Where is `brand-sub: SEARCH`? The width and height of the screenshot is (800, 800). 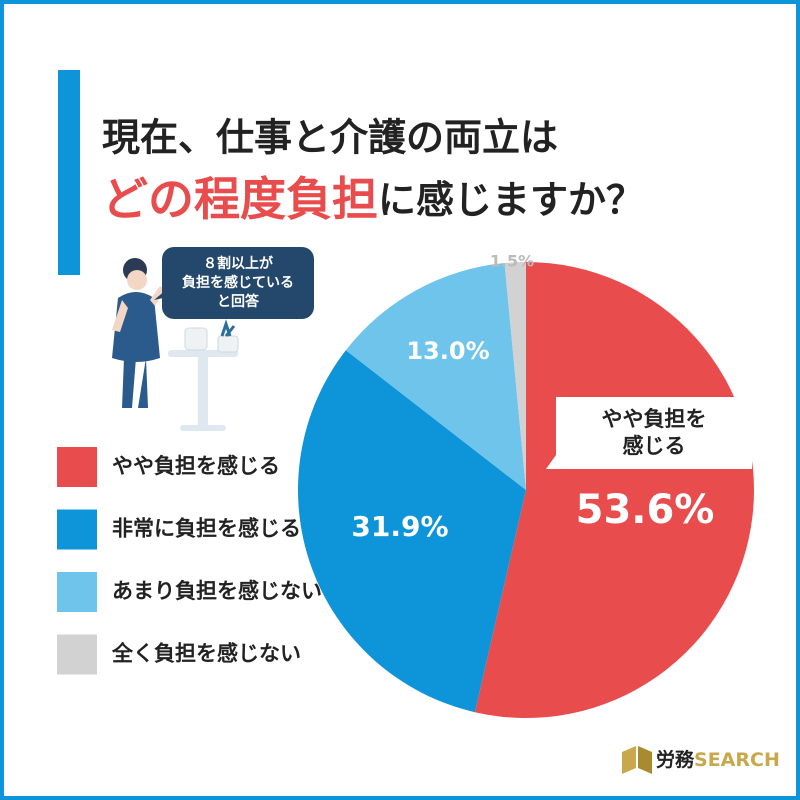 brand-sub: SEARCH is located at coordinates (737, 760).